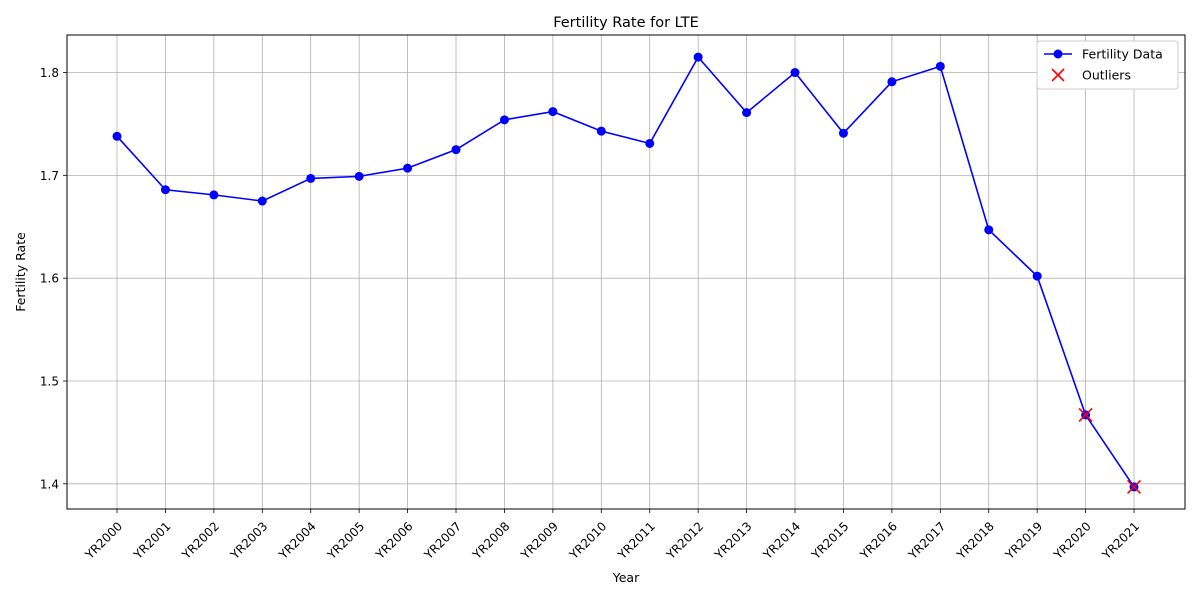 This screenshot has width=1200, height=600. What do you see at coordinates (1110, 450) in the screenshot?
I see `outliers` at bounding box center [1110, 450].